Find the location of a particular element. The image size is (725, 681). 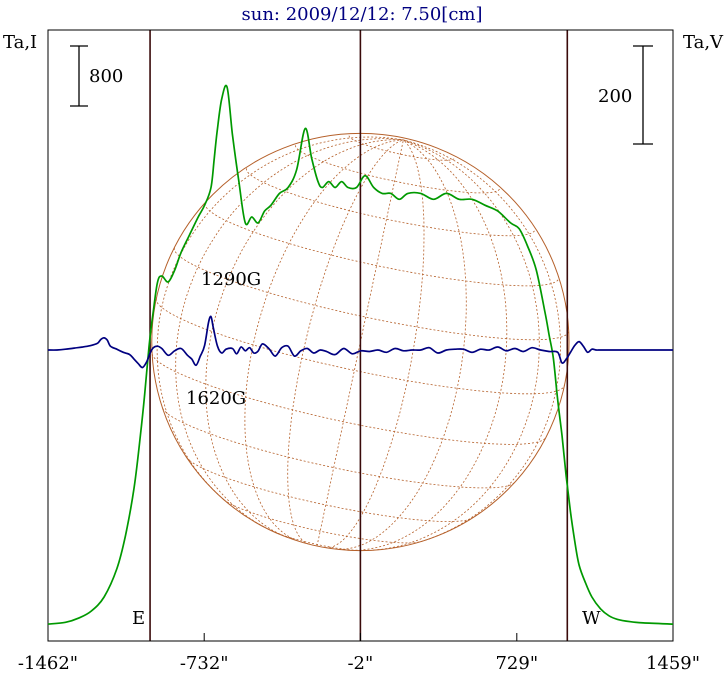

annotation-1290g: 1290G is located at coordinates (231, 279).